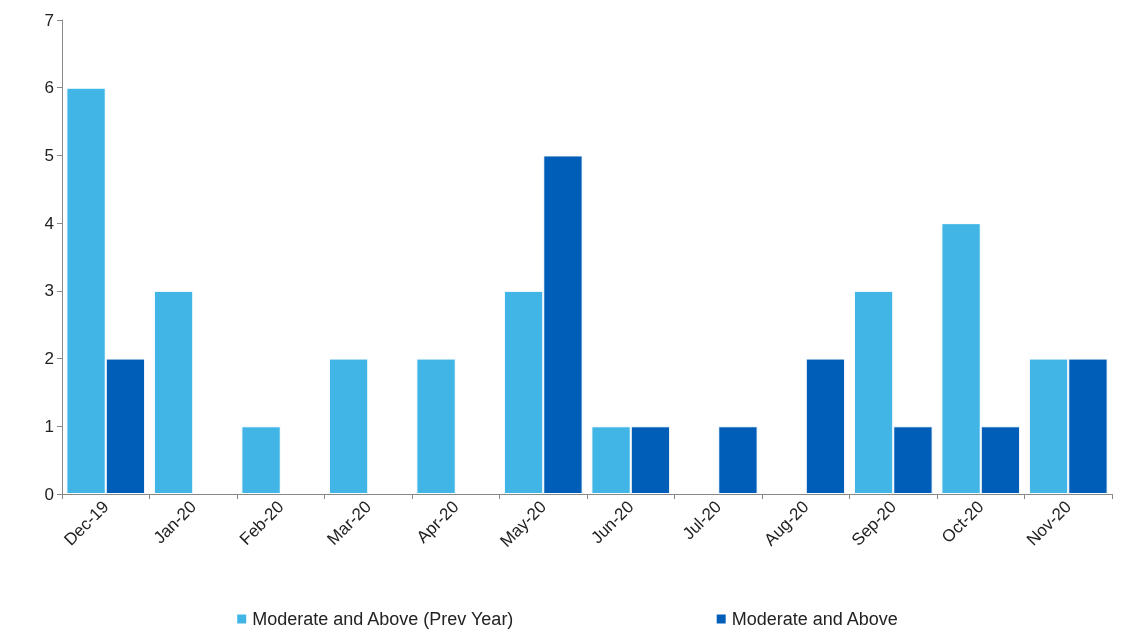 This screenshot has height=635, width=1134. What do you see at coordinates (49, 223) in the screenshot?
I see `y-tick-label: 4` at bounding box center [49, 223].